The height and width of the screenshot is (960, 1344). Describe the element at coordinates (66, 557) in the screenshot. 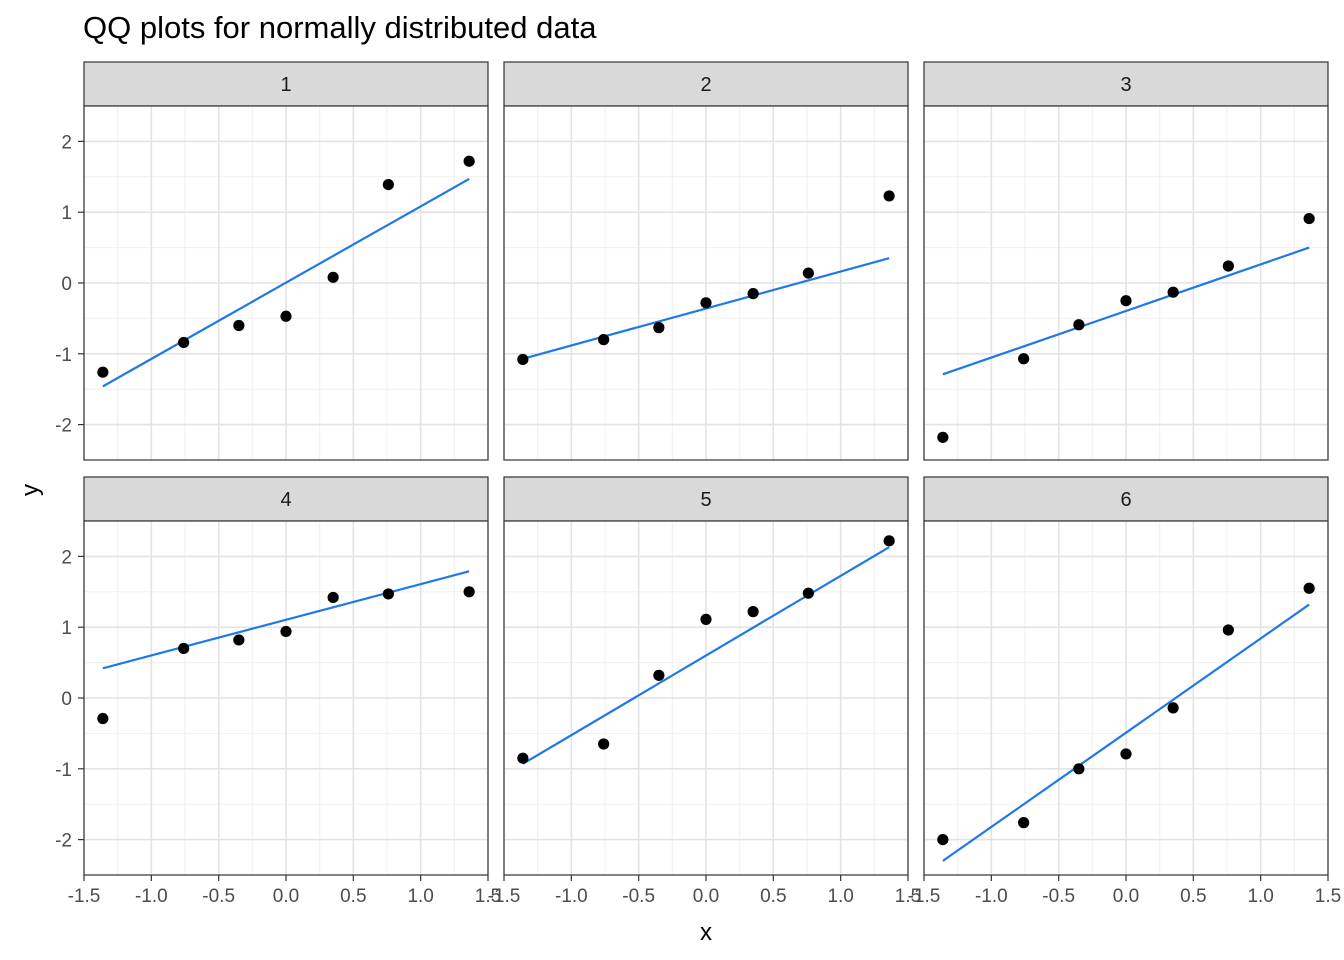

I see `y-tick-label: 2` at that location.